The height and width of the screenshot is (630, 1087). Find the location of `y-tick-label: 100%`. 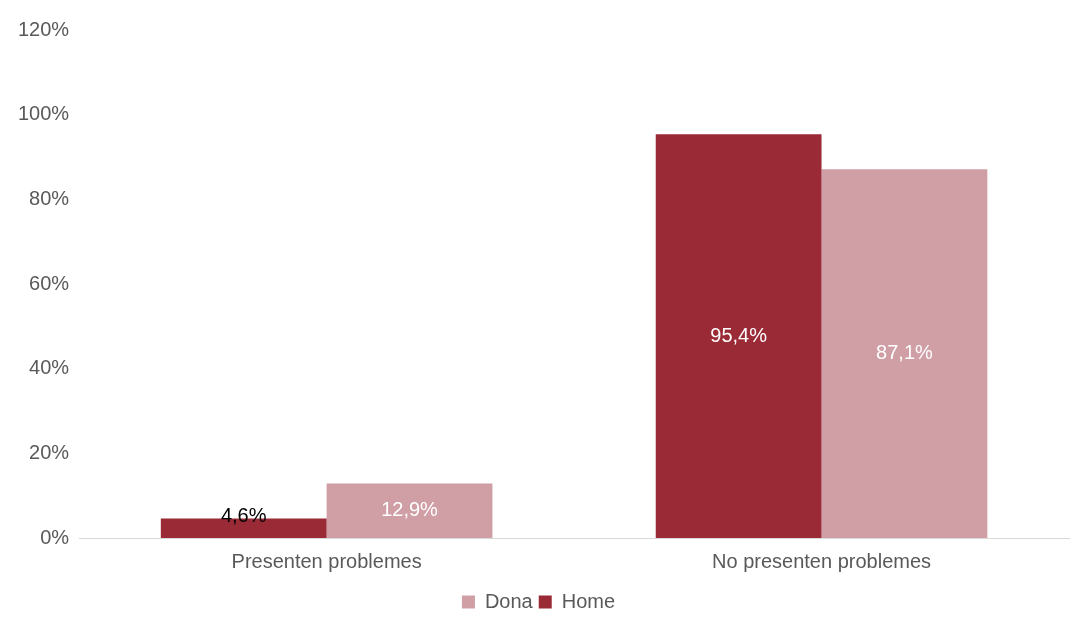

y-tick-label: 100% is located at coordinates (44, 113).